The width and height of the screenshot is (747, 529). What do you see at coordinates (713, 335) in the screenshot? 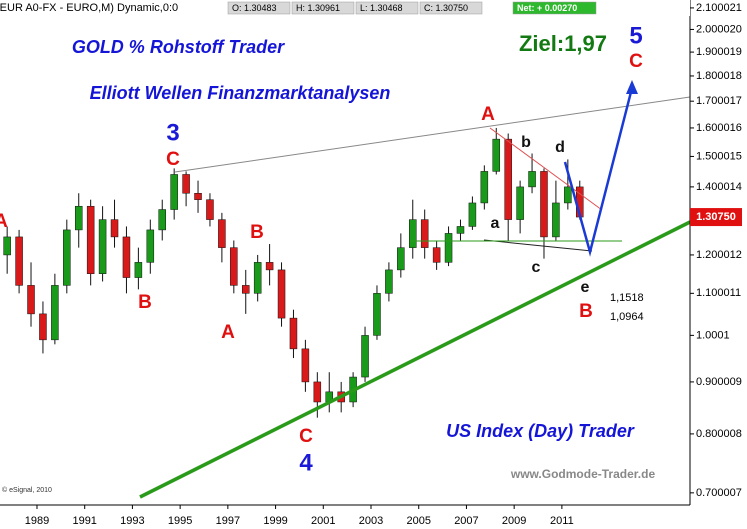
I see `y-tick-label: 1.0001` at bounding box center [713, 335].